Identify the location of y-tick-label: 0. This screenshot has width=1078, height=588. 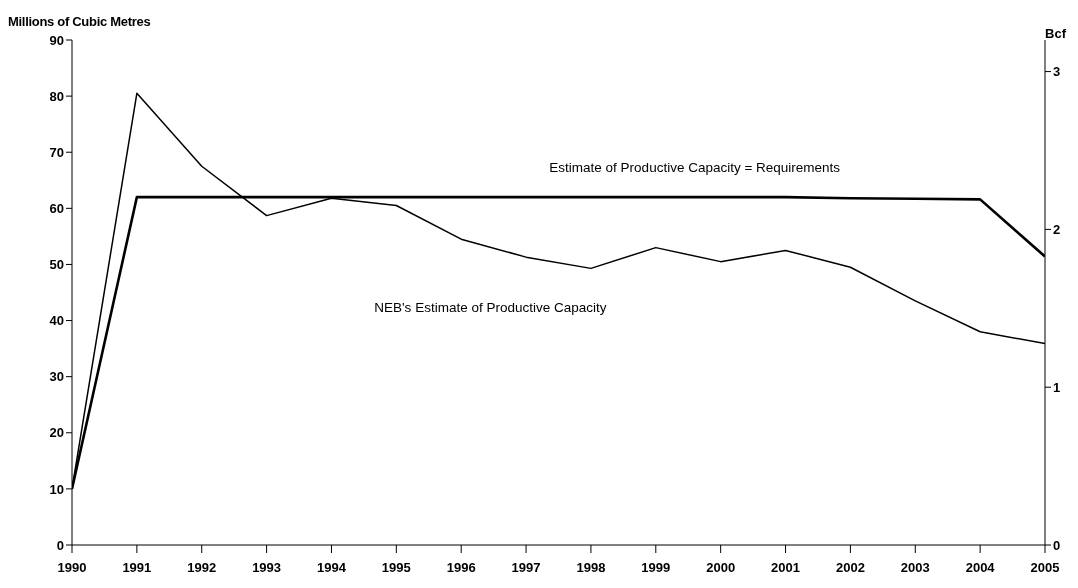
(60, 545).